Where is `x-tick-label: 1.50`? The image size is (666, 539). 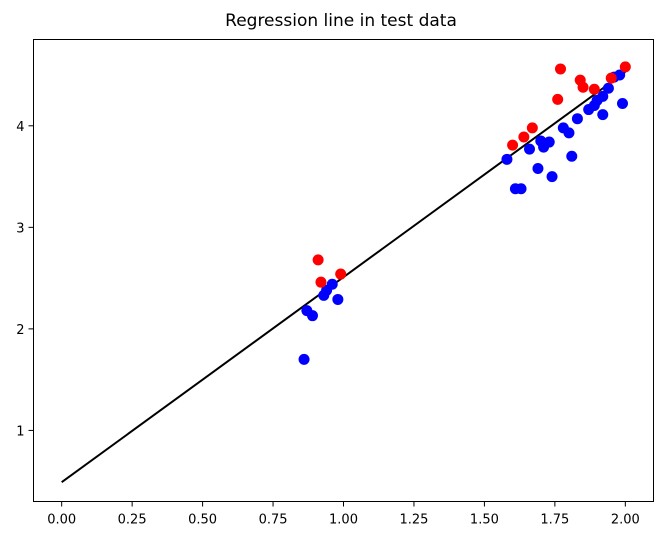 x-tick-label: 1.50 is located at coordinates (484, 520).